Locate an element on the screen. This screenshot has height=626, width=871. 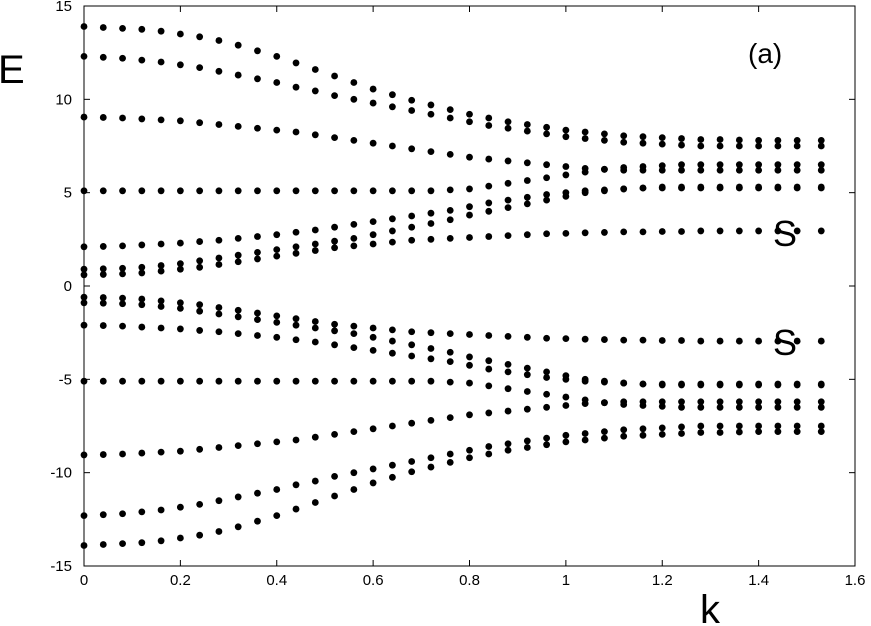
y-tick-label: -10 is located at coordinates (61, 473).